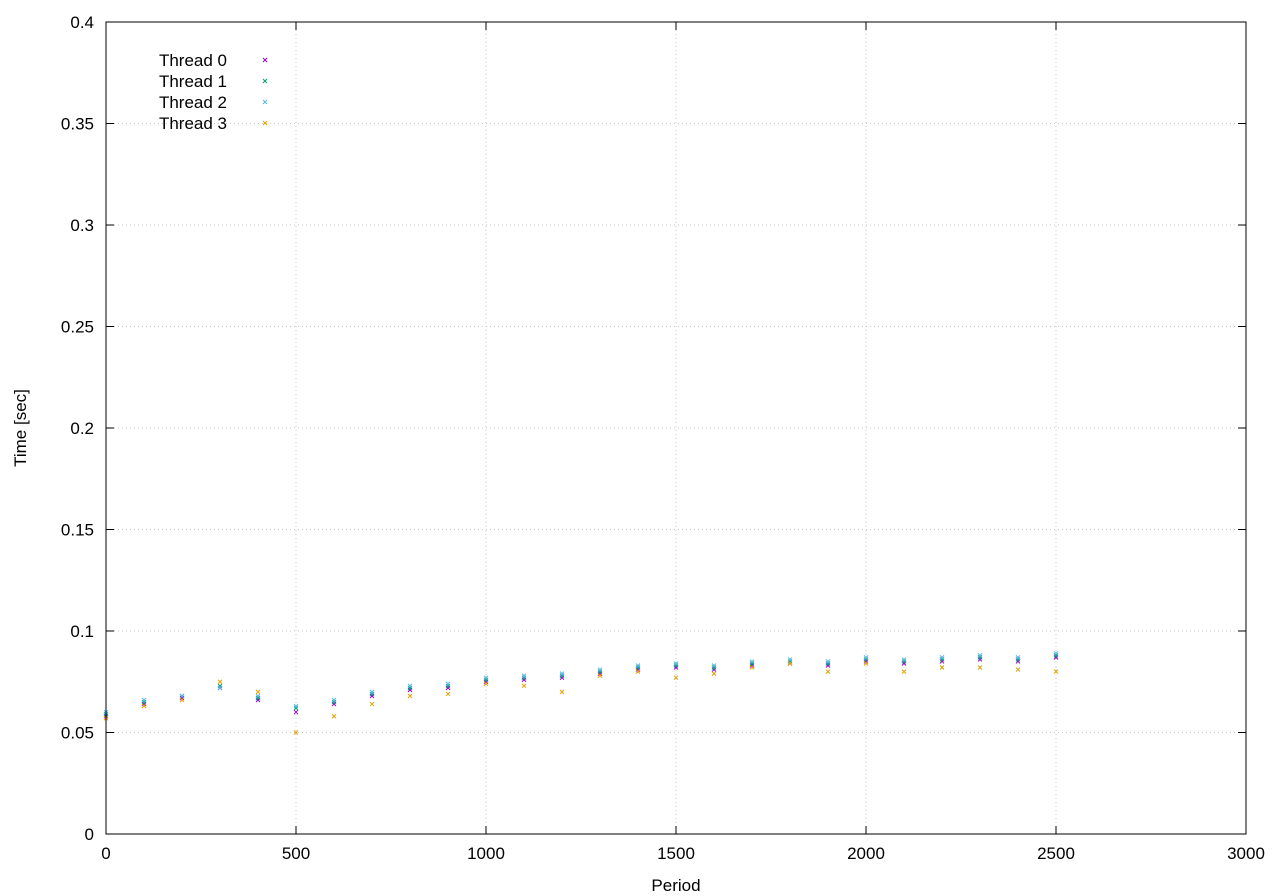 Image resolution: width=1280 pixels, height=896 pixels. What do you see at coordinates (82, 631) in the screenshot?
I see `y-tick-label: 0.1` at bounding box center [82, 631].